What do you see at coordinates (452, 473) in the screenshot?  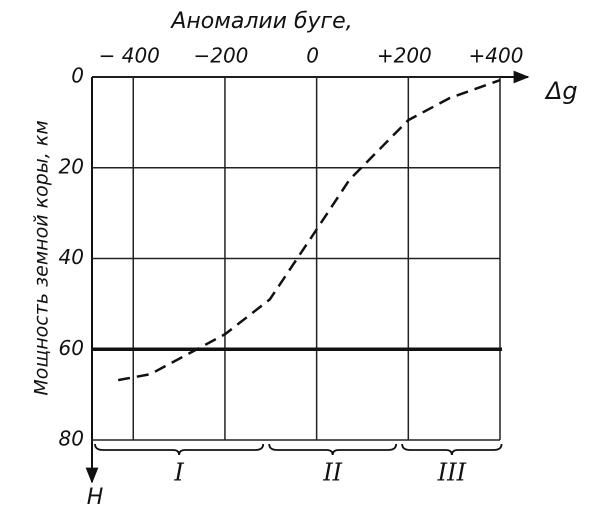 I see `zone-label: III` at bounding box center [452, 473].